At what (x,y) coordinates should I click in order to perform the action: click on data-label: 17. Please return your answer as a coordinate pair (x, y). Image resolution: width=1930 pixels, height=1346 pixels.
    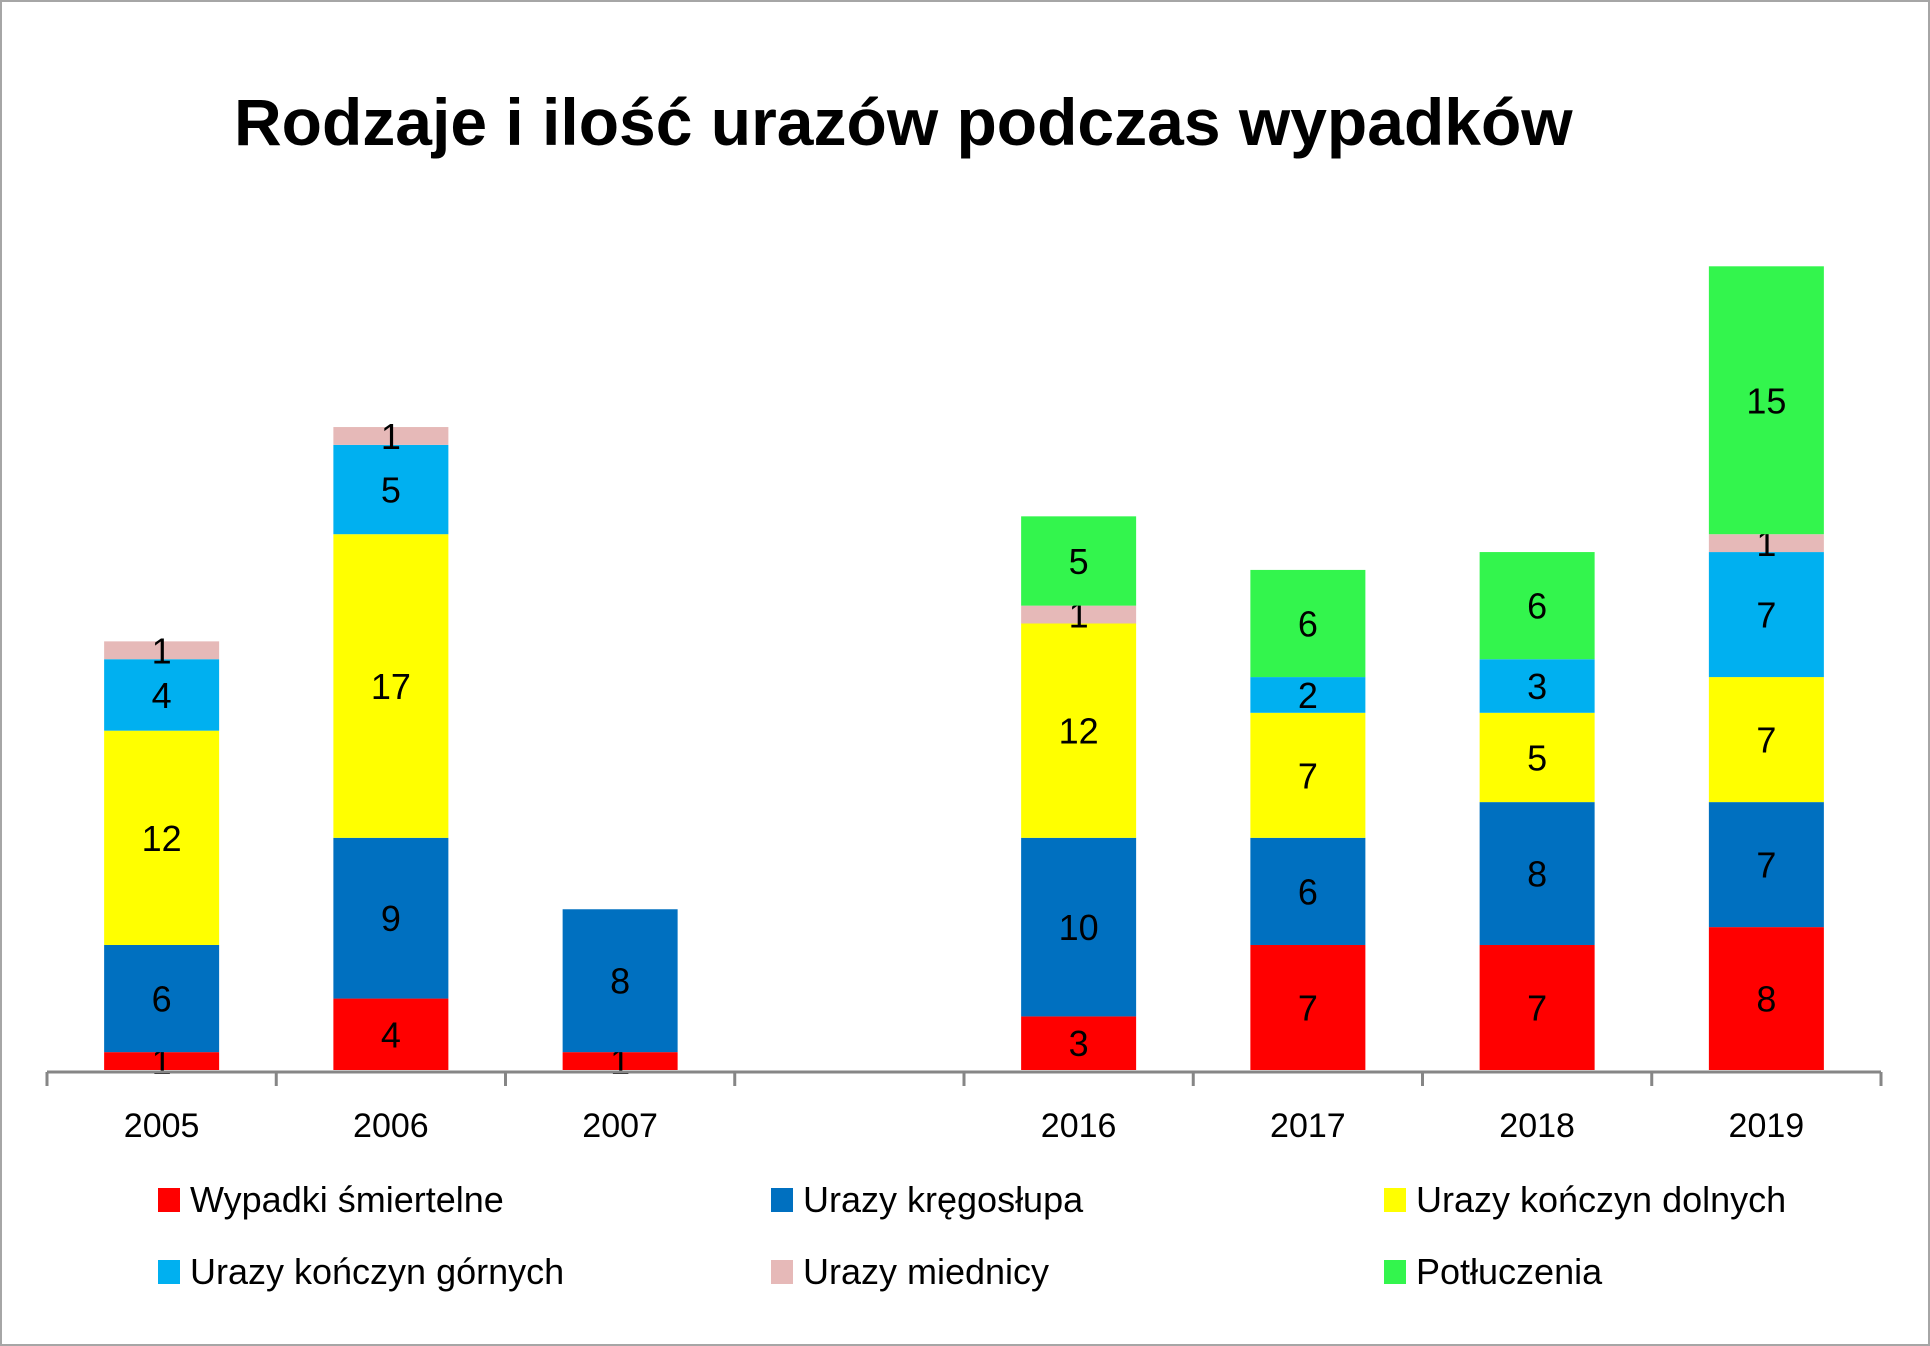
    Looking at the image, I should click on (391, 686).